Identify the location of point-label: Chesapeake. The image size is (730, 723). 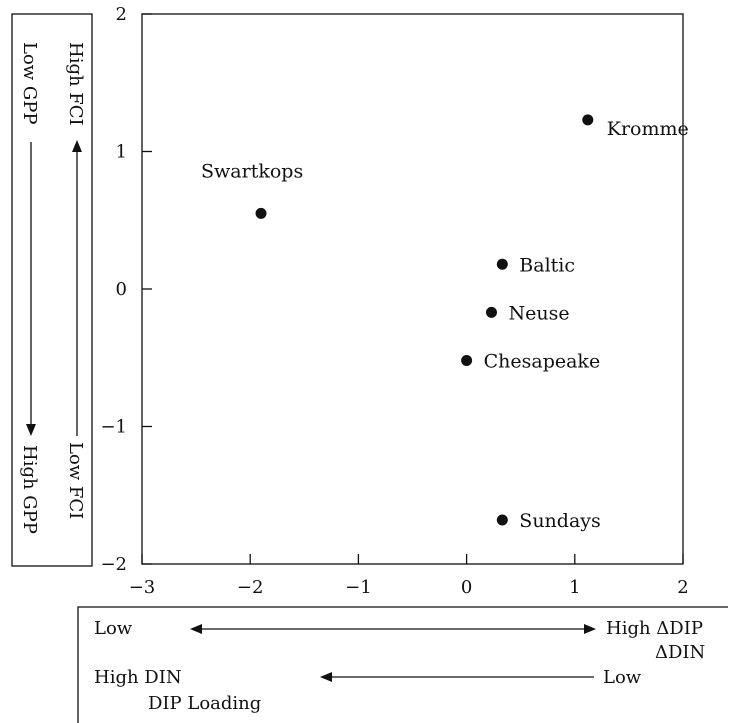
(542, 362).